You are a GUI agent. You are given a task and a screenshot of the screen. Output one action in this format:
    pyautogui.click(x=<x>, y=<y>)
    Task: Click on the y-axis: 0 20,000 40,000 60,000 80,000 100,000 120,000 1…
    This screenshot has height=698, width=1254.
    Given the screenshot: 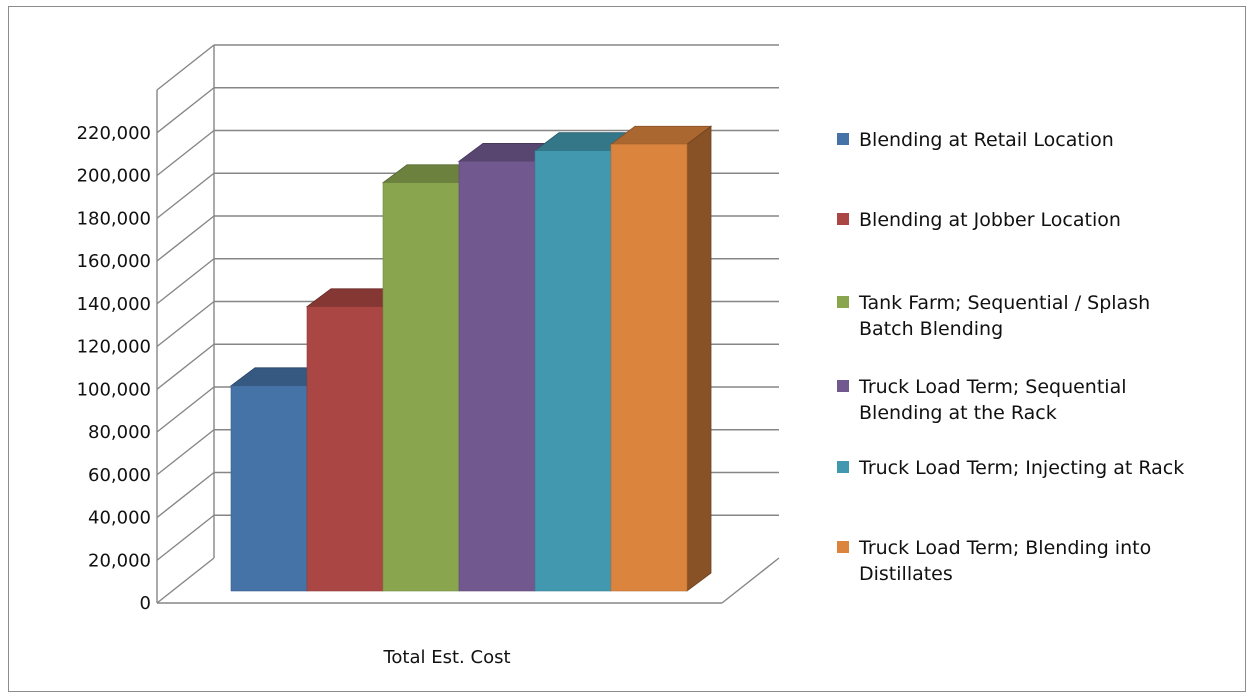 What is the action you would take?
    pyautogui.click(x=114, y=368)
    